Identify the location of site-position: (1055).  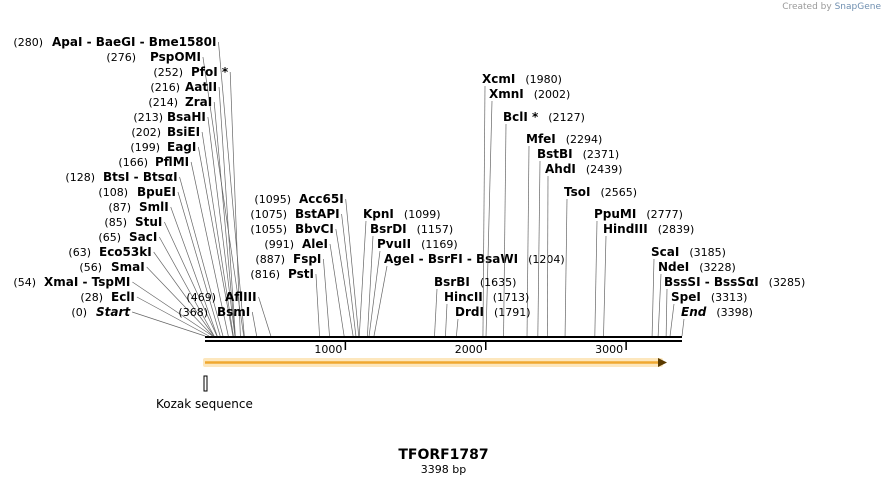
(268, 229).